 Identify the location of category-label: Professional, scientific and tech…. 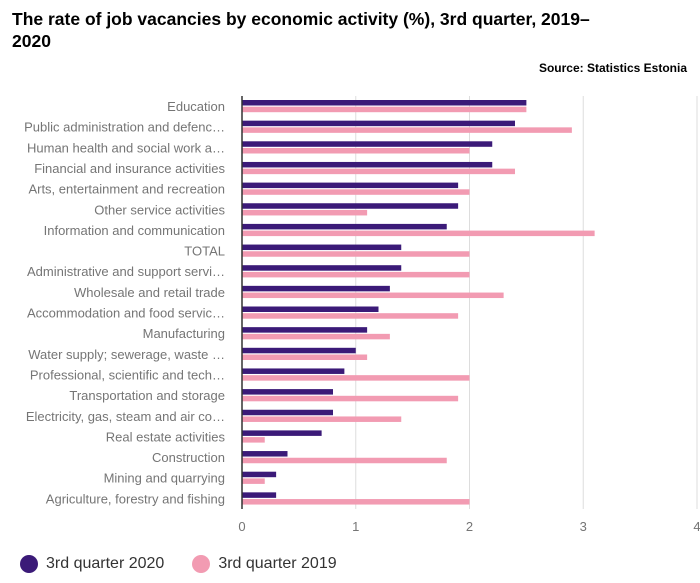
(127, 374).